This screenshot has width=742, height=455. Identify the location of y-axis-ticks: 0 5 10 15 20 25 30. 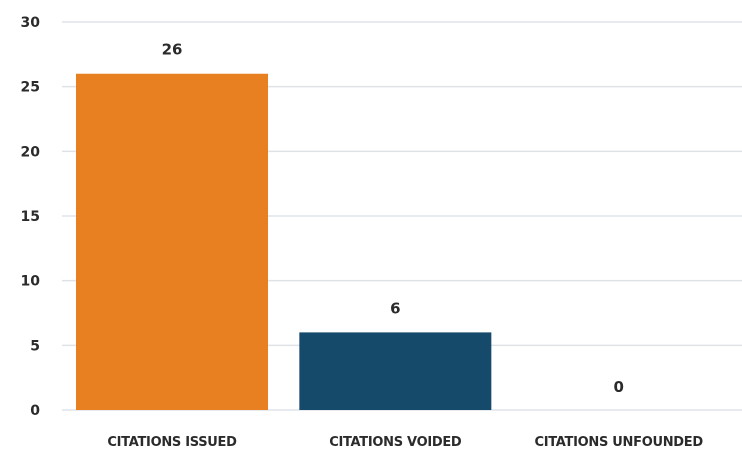
(31, 217).